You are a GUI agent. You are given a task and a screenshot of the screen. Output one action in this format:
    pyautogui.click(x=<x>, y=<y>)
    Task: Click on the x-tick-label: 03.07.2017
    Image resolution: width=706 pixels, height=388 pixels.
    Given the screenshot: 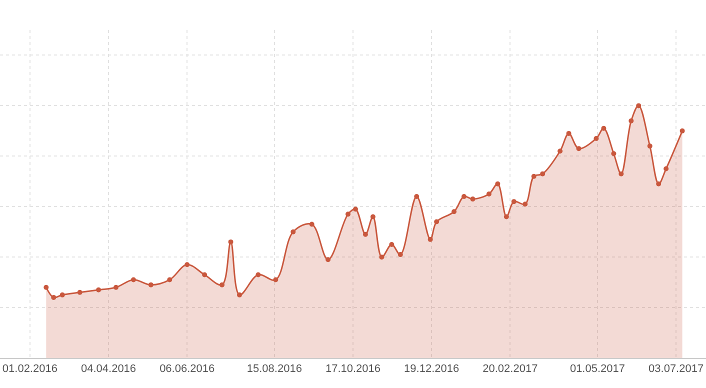 What is the action you would take?
    pyautogui.click(x=676, y=369)
    